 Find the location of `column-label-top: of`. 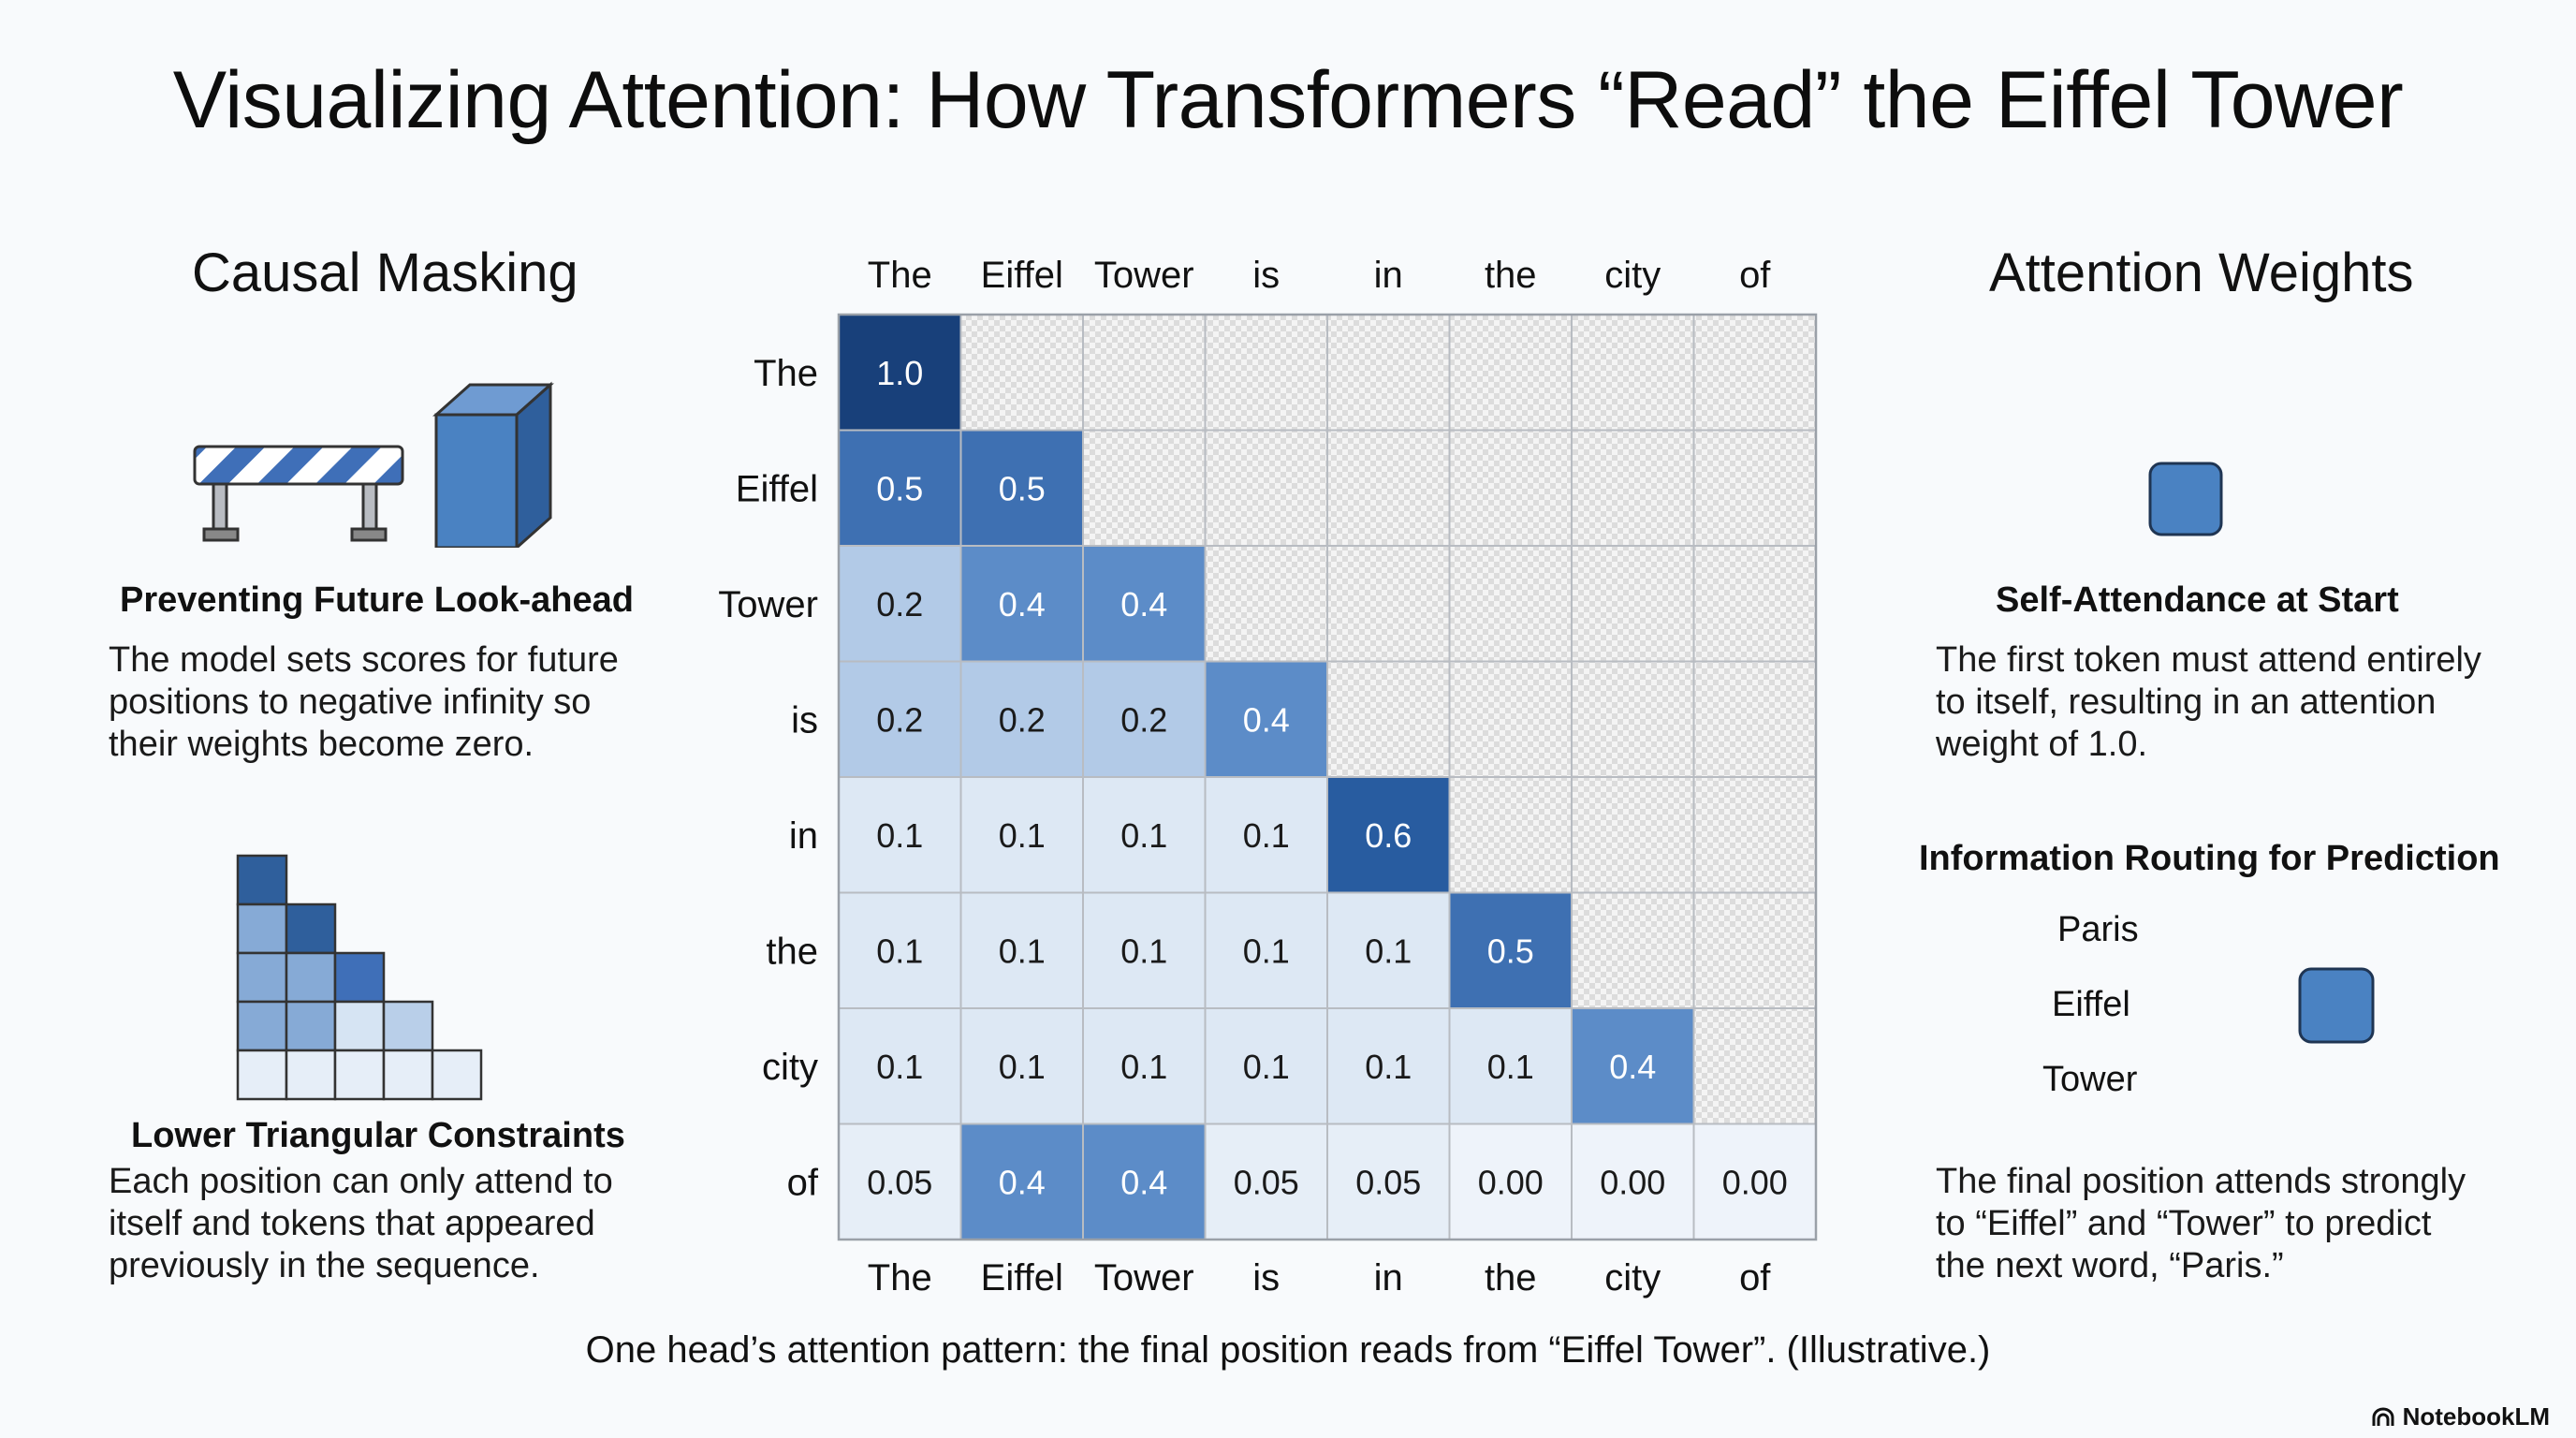

column-label-top: of is located at coordinates (1755, 275).